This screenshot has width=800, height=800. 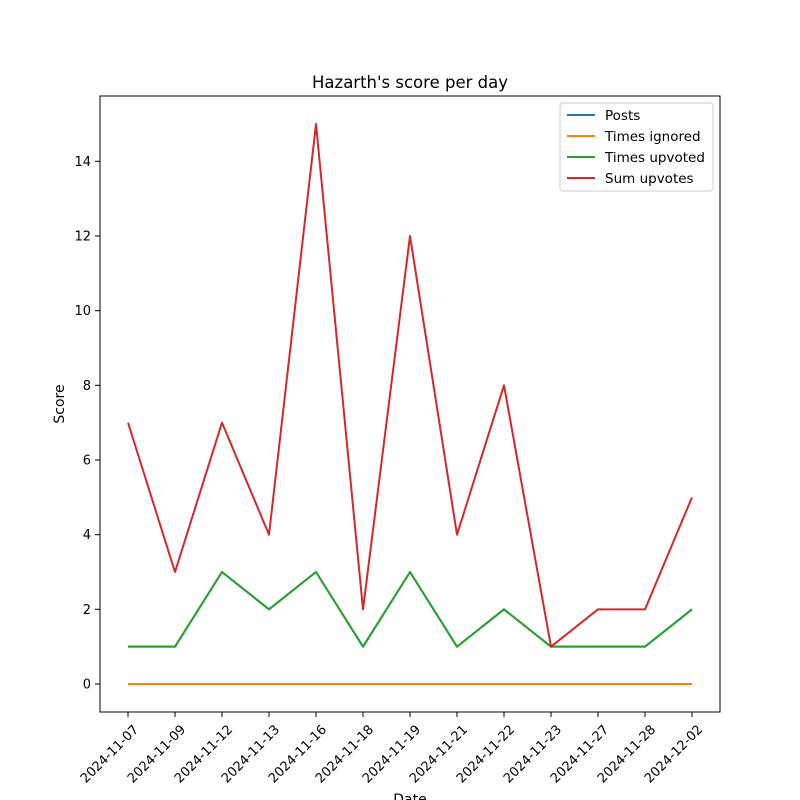 I want to click on legend-label-sum-upvotes: Sum upvotes, so click(x=649, y=179).